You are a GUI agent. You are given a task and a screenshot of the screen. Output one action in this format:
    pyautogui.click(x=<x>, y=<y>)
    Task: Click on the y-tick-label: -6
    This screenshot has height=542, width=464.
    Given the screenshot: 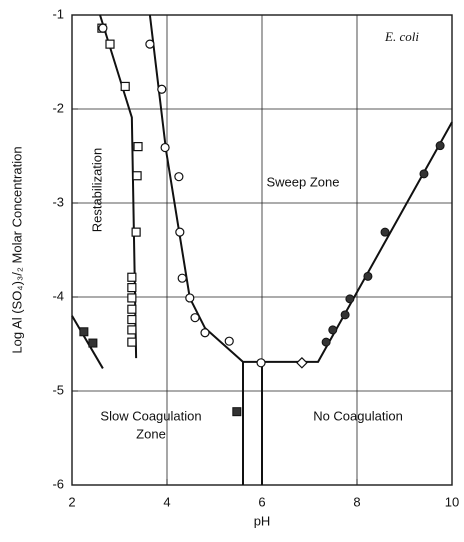 What is the action you would take?
    pyautogui.click(x=58, y=483)
    